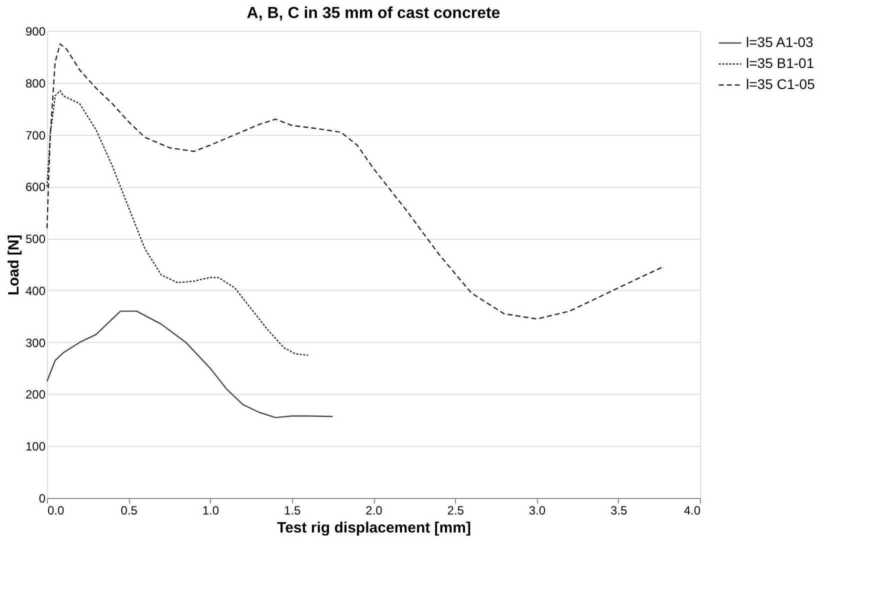 The image size is (893, 590). I want to click on x-tick-label: 4.0, so click(692, 511).